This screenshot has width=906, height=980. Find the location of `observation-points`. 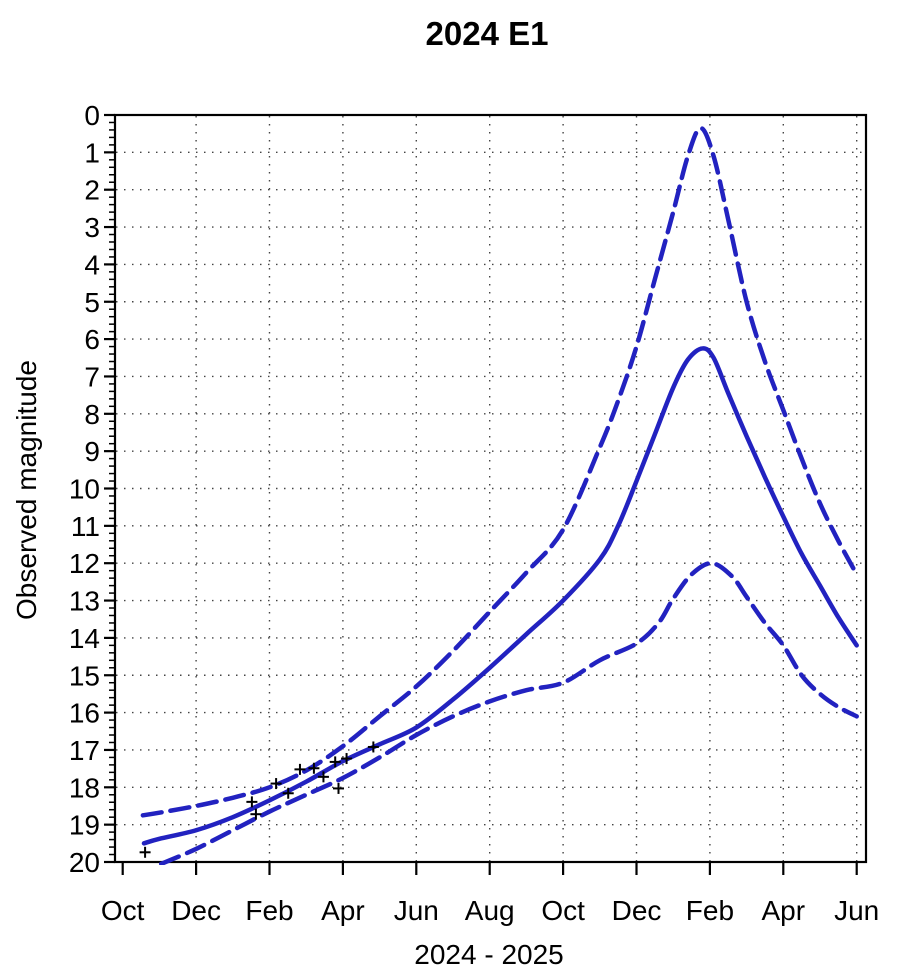

observation-points is located at coordinates (259, 799).